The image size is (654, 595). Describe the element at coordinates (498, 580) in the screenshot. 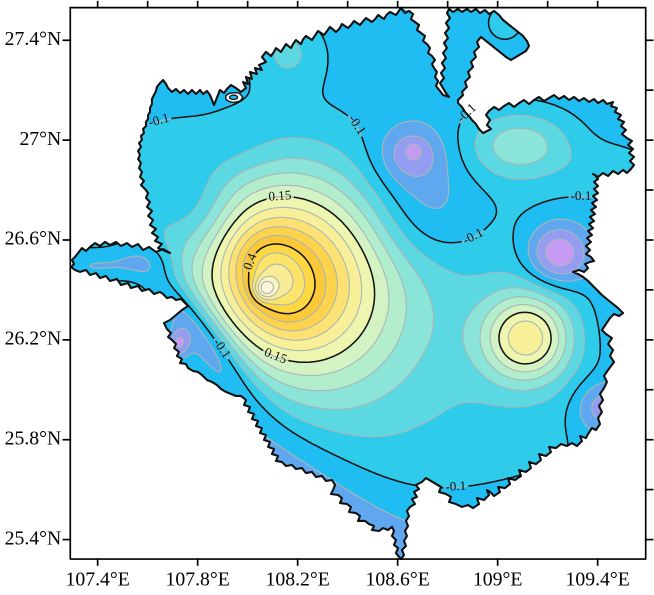

I see `svg-text: 109°E` at that location.